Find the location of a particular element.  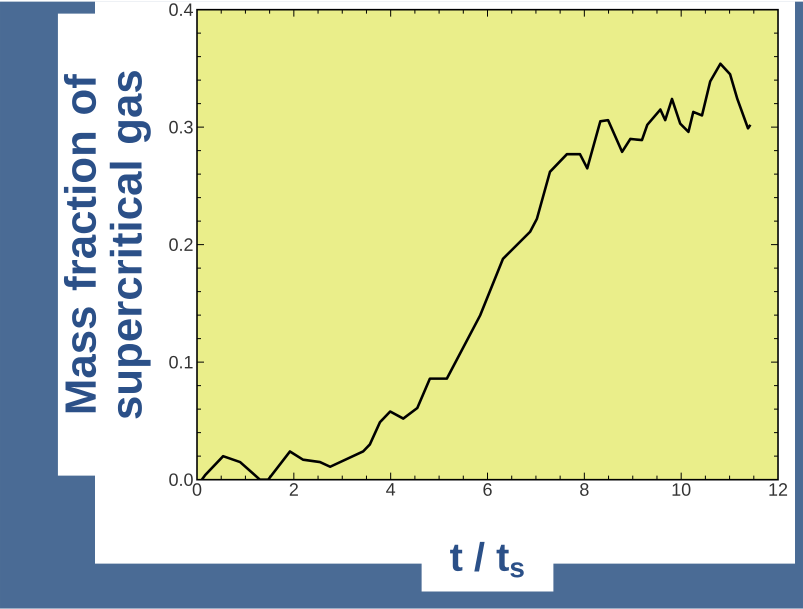

x-tick-label: 0 is located at coordinates (197, 489).